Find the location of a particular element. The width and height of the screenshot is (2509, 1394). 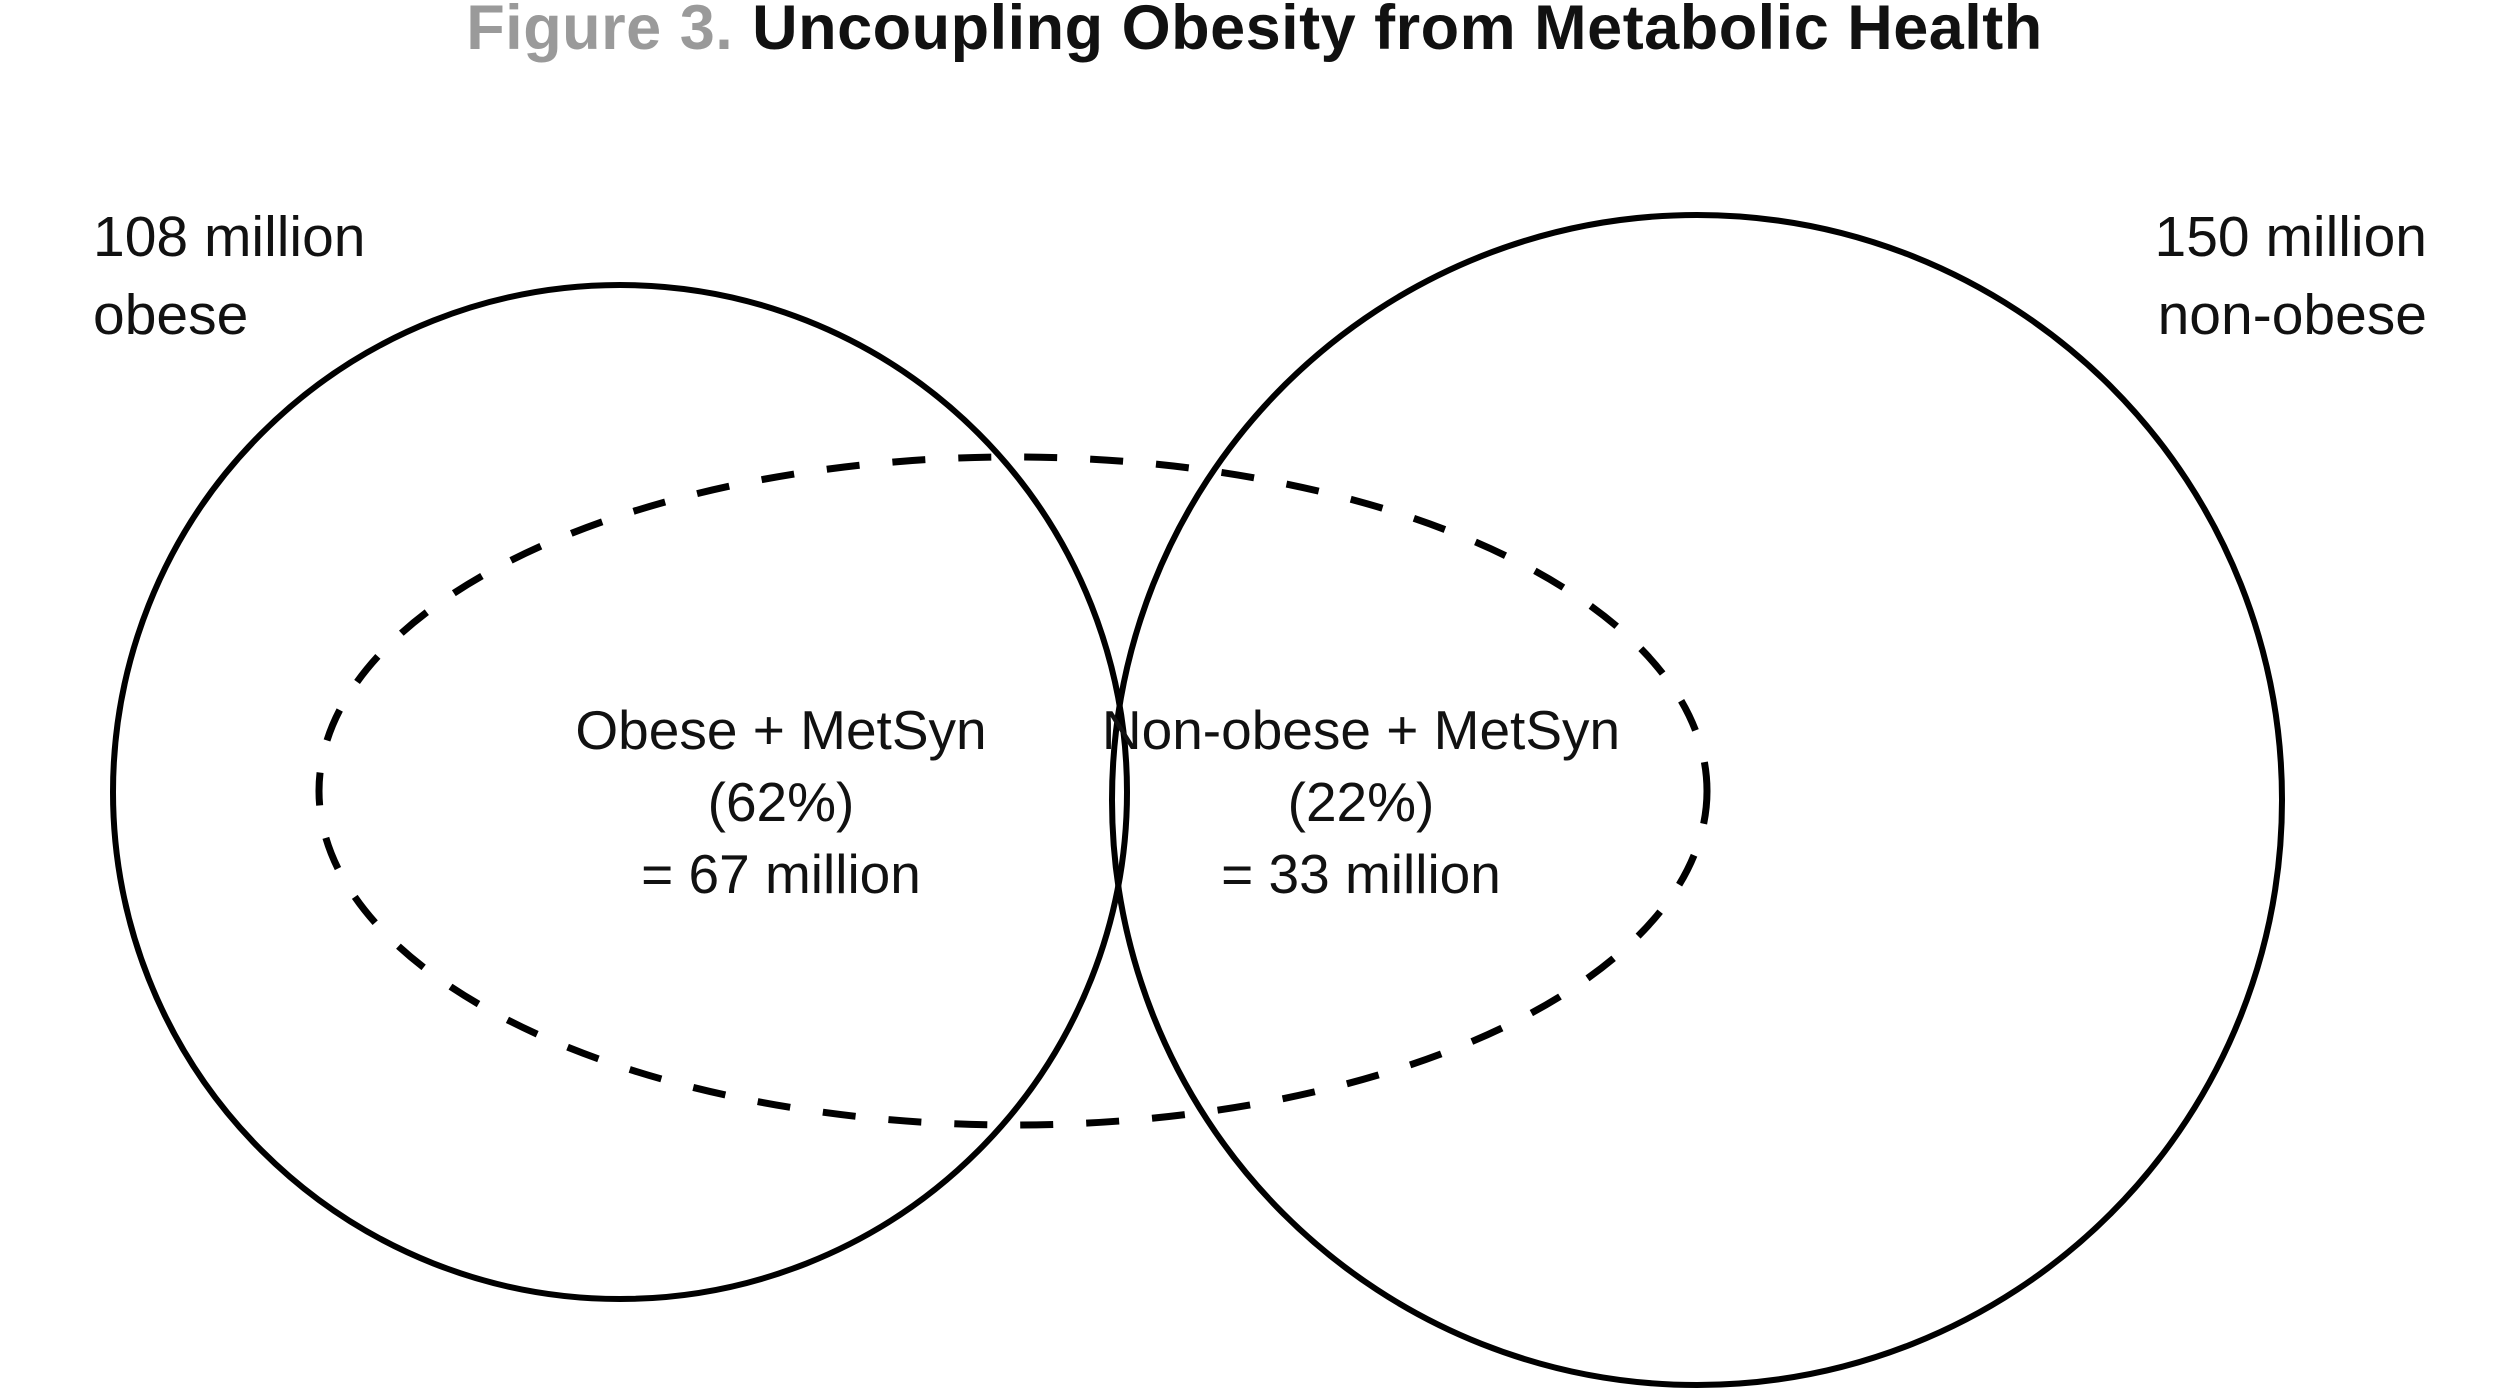

obese-set-name: obese is located at coordinates (171, 315).